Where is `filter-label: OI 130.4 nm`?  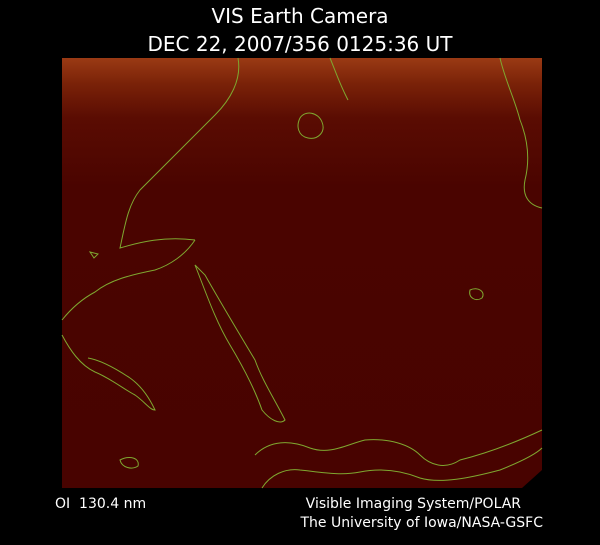
filter-label: OI 130.4 nm is located at coordinates (100, 504).